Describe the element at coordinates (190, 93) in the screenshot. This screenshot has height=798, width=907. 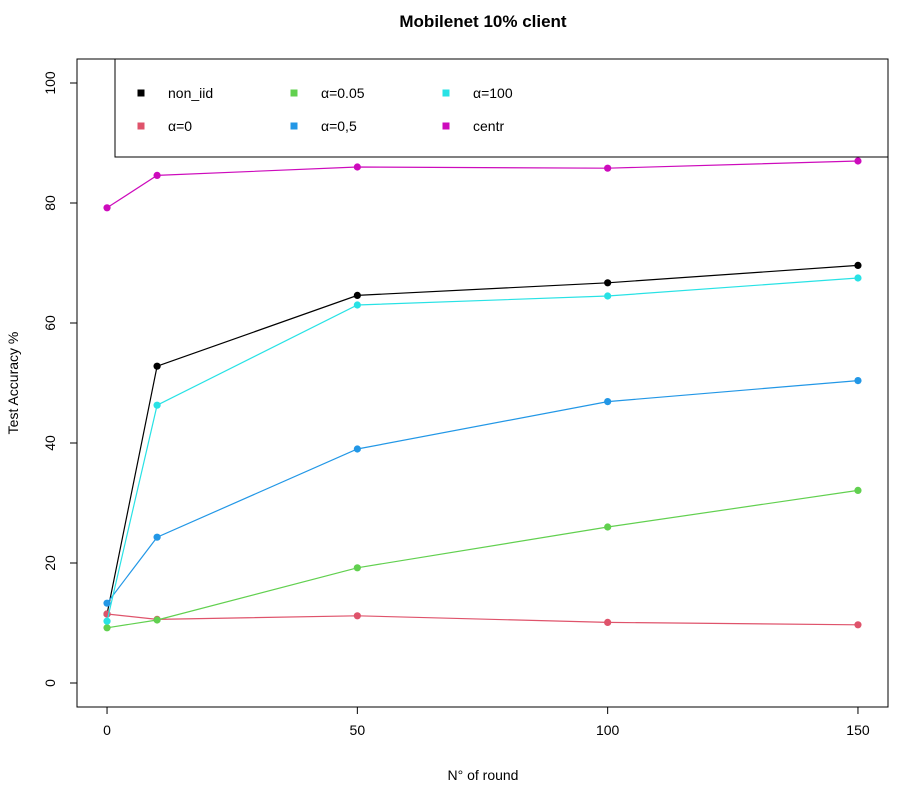
I see `legend-label: non_iid` at that location.